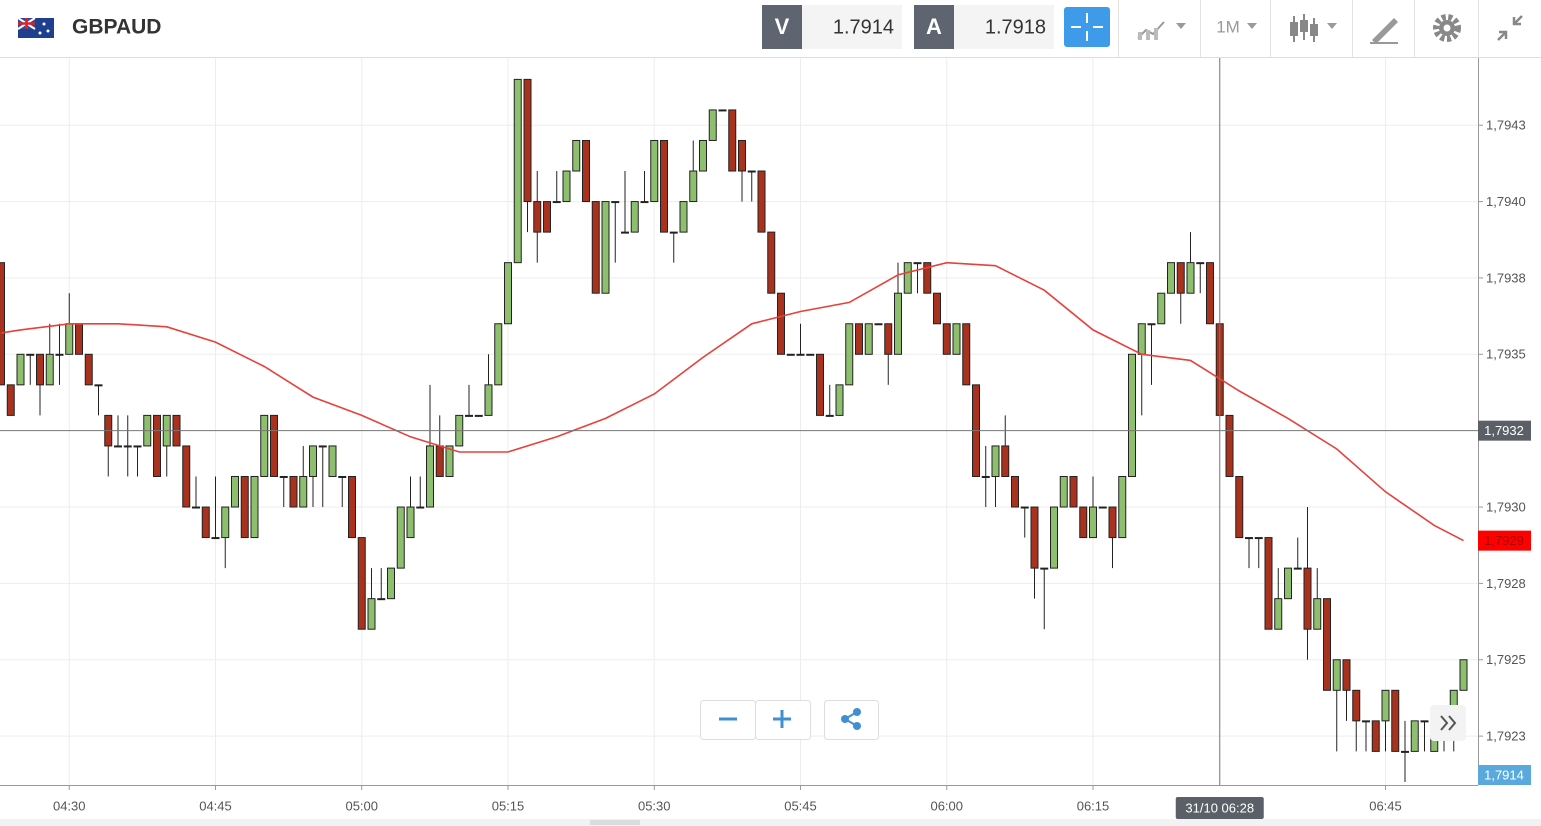  I want to click on share-button, so click(851, 720).